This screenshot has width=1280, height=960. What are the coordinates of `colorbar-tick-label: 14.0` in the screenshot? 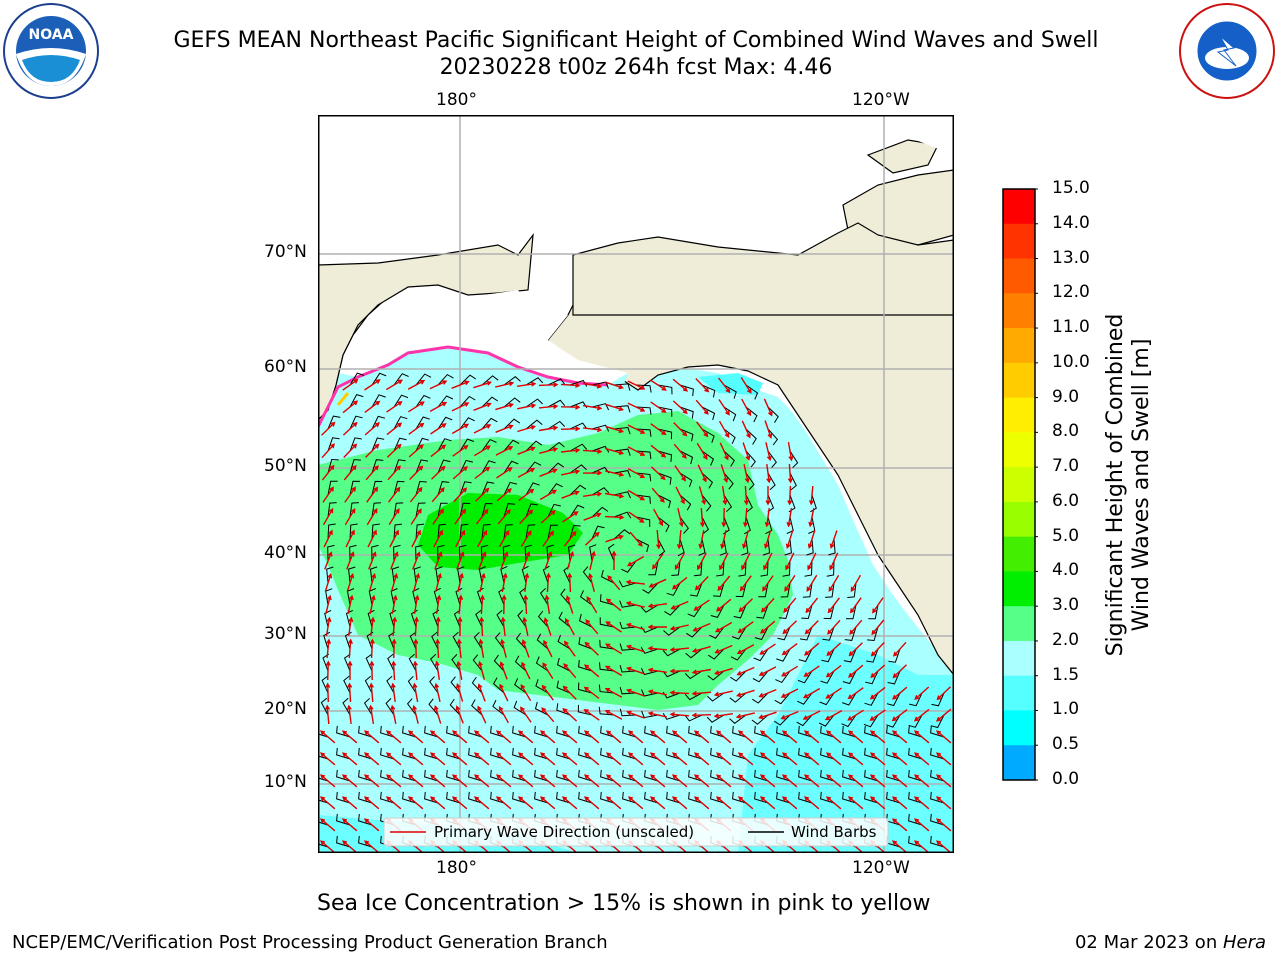 It's located at (1071, 222).